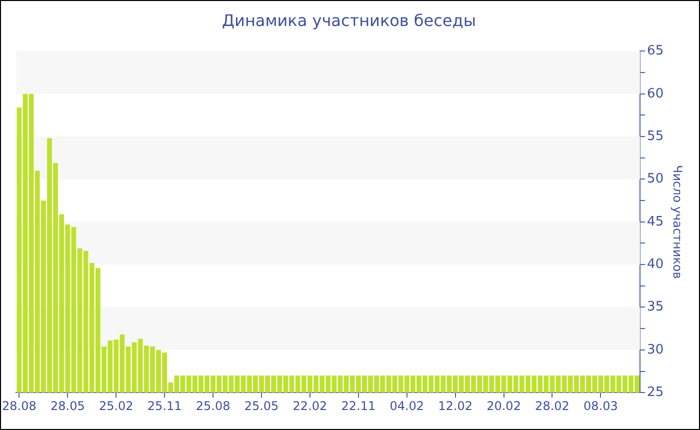 Image resolution: width=700 pixels, height=430 pixels. What do you see at coordinates (677, 221) in the screenshot?
I see `y-axis-title: Число участников` at bounding box center [677, 221].